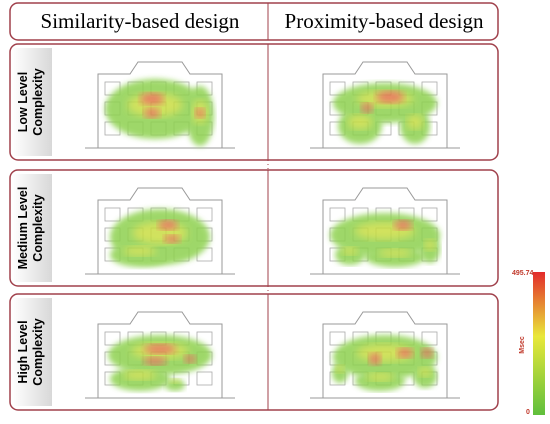 Image resolution: width=550 pixels, height=424 pixels. What do you see at coordinates (528, 412) in the screenshot?
I see `colorbar-min: 0` at bounding box center [528, 412].